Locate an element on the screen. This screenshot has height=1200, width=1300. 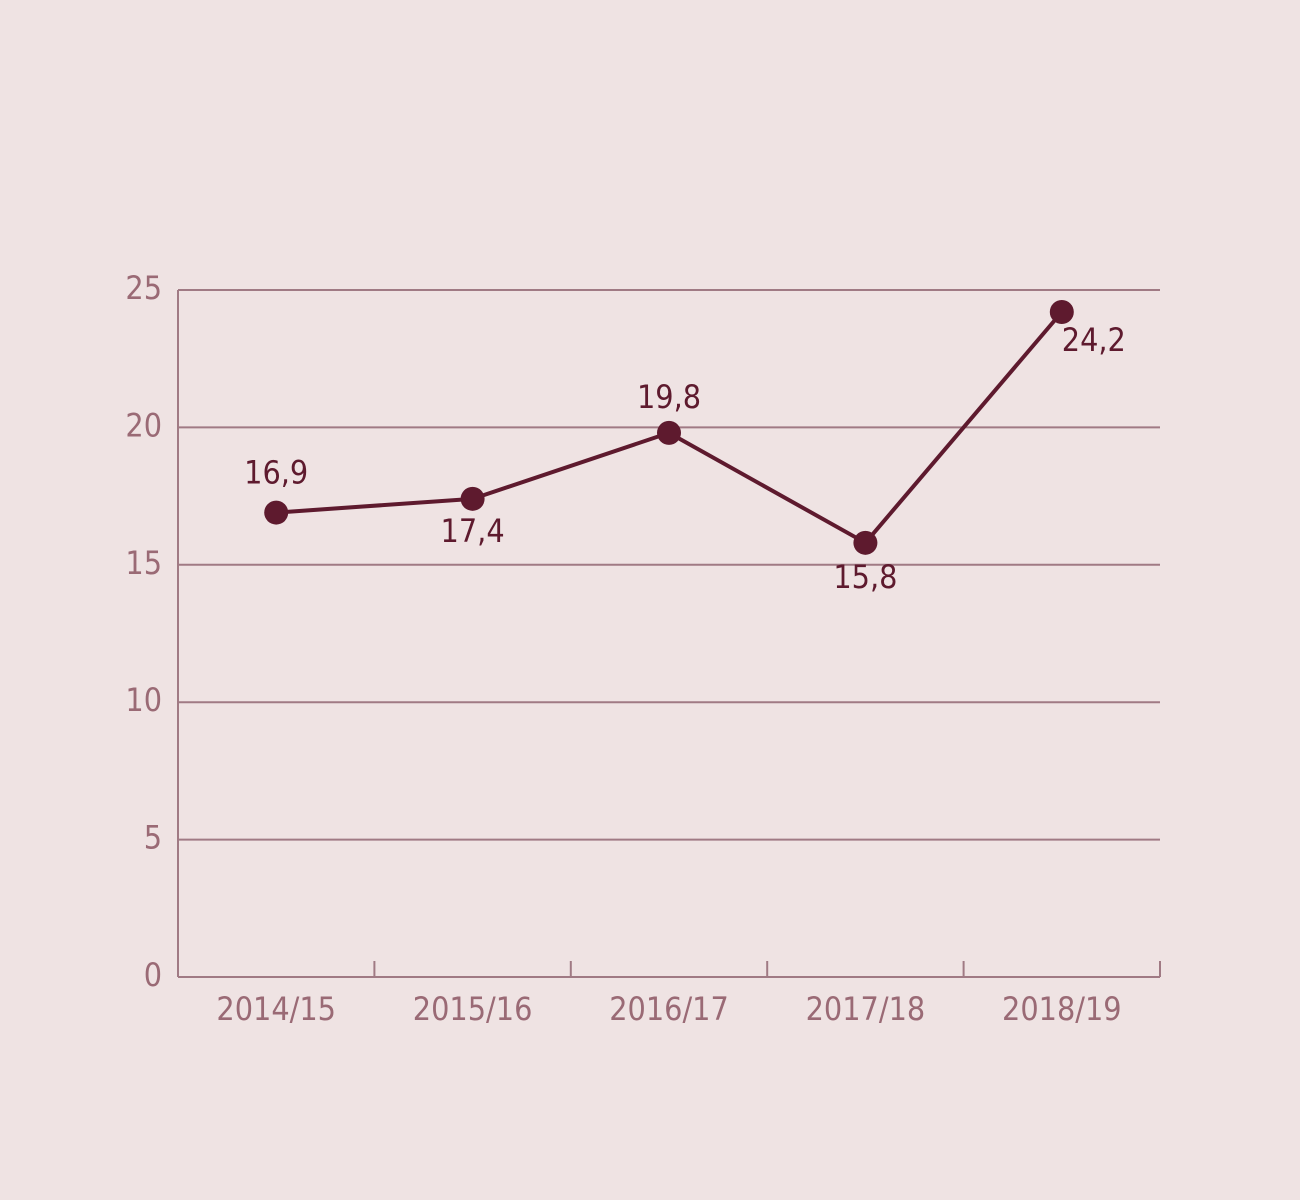
data-label: 17,4 is located at coordinates (473, 531).